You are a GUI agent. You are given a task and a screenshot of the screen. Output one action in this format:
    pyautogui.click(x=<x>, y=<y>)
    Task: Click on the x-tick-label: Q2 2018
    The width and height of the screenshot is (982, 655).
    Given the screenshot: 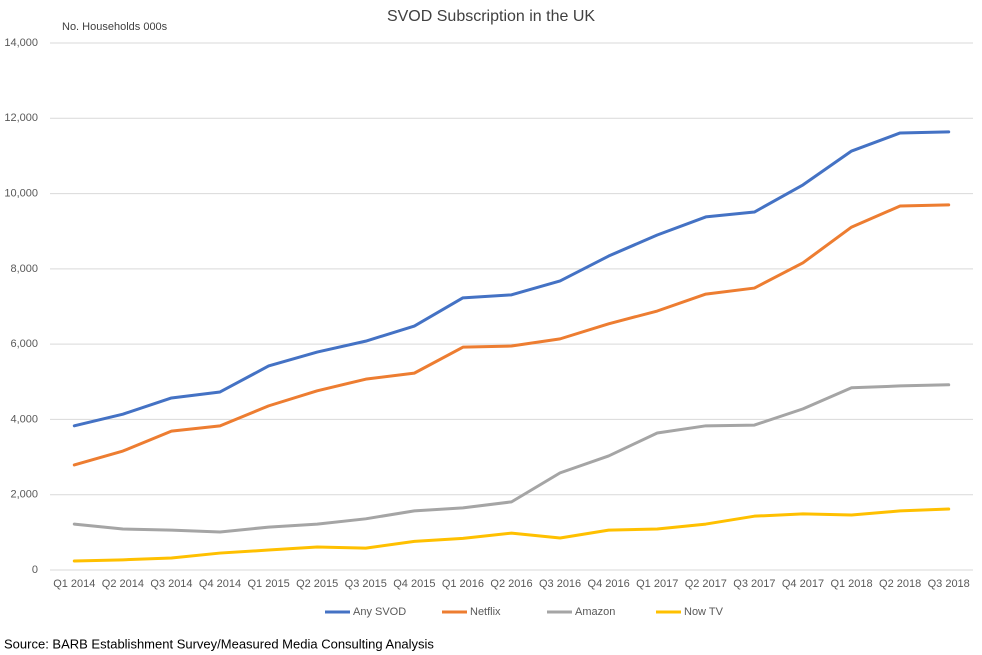 What is the action you would take?
    pyautogui.click(x=900, y=584)
    